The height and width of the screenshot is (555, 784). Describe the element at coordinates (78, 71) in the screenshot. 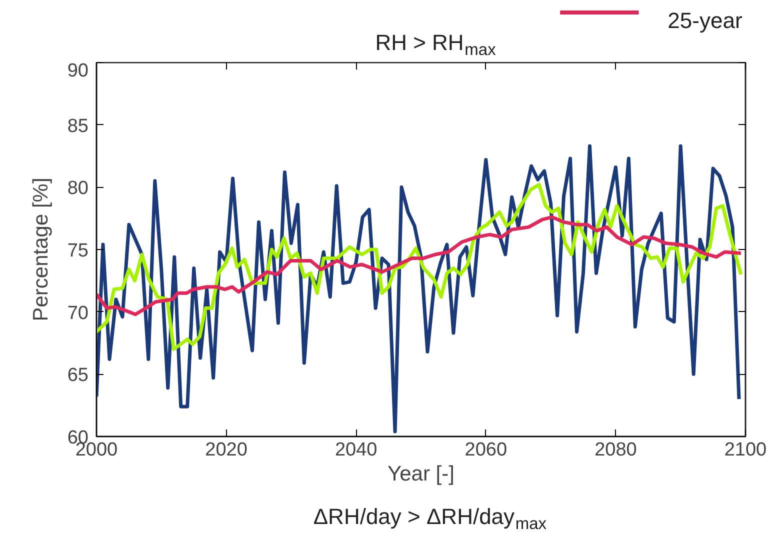

I see `y-tick-label: 90` at that location.